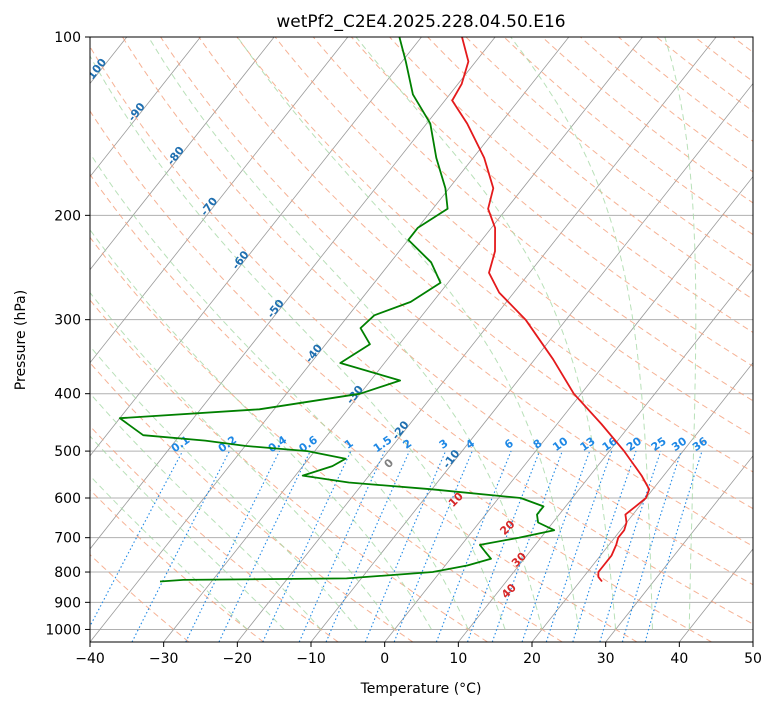  What do you see at coordinates (164, 659) in the screenshot?
I see `x-tick-label: −30` at bounding box center [164, 659].